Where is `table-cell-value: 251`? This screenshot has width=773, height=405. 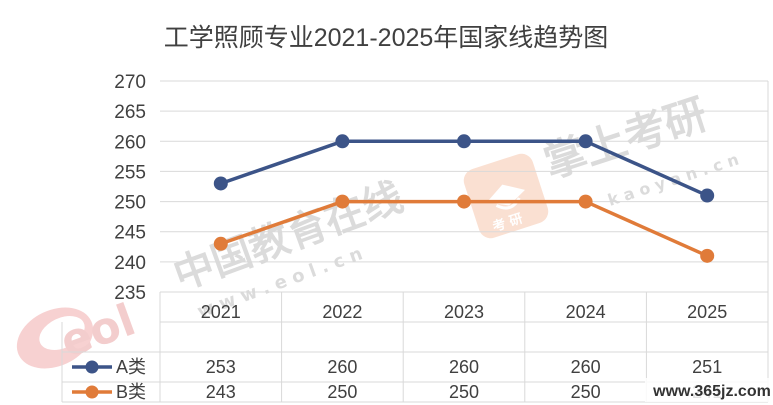 table-cell-value: 251 is located at coordinates (707, 367).